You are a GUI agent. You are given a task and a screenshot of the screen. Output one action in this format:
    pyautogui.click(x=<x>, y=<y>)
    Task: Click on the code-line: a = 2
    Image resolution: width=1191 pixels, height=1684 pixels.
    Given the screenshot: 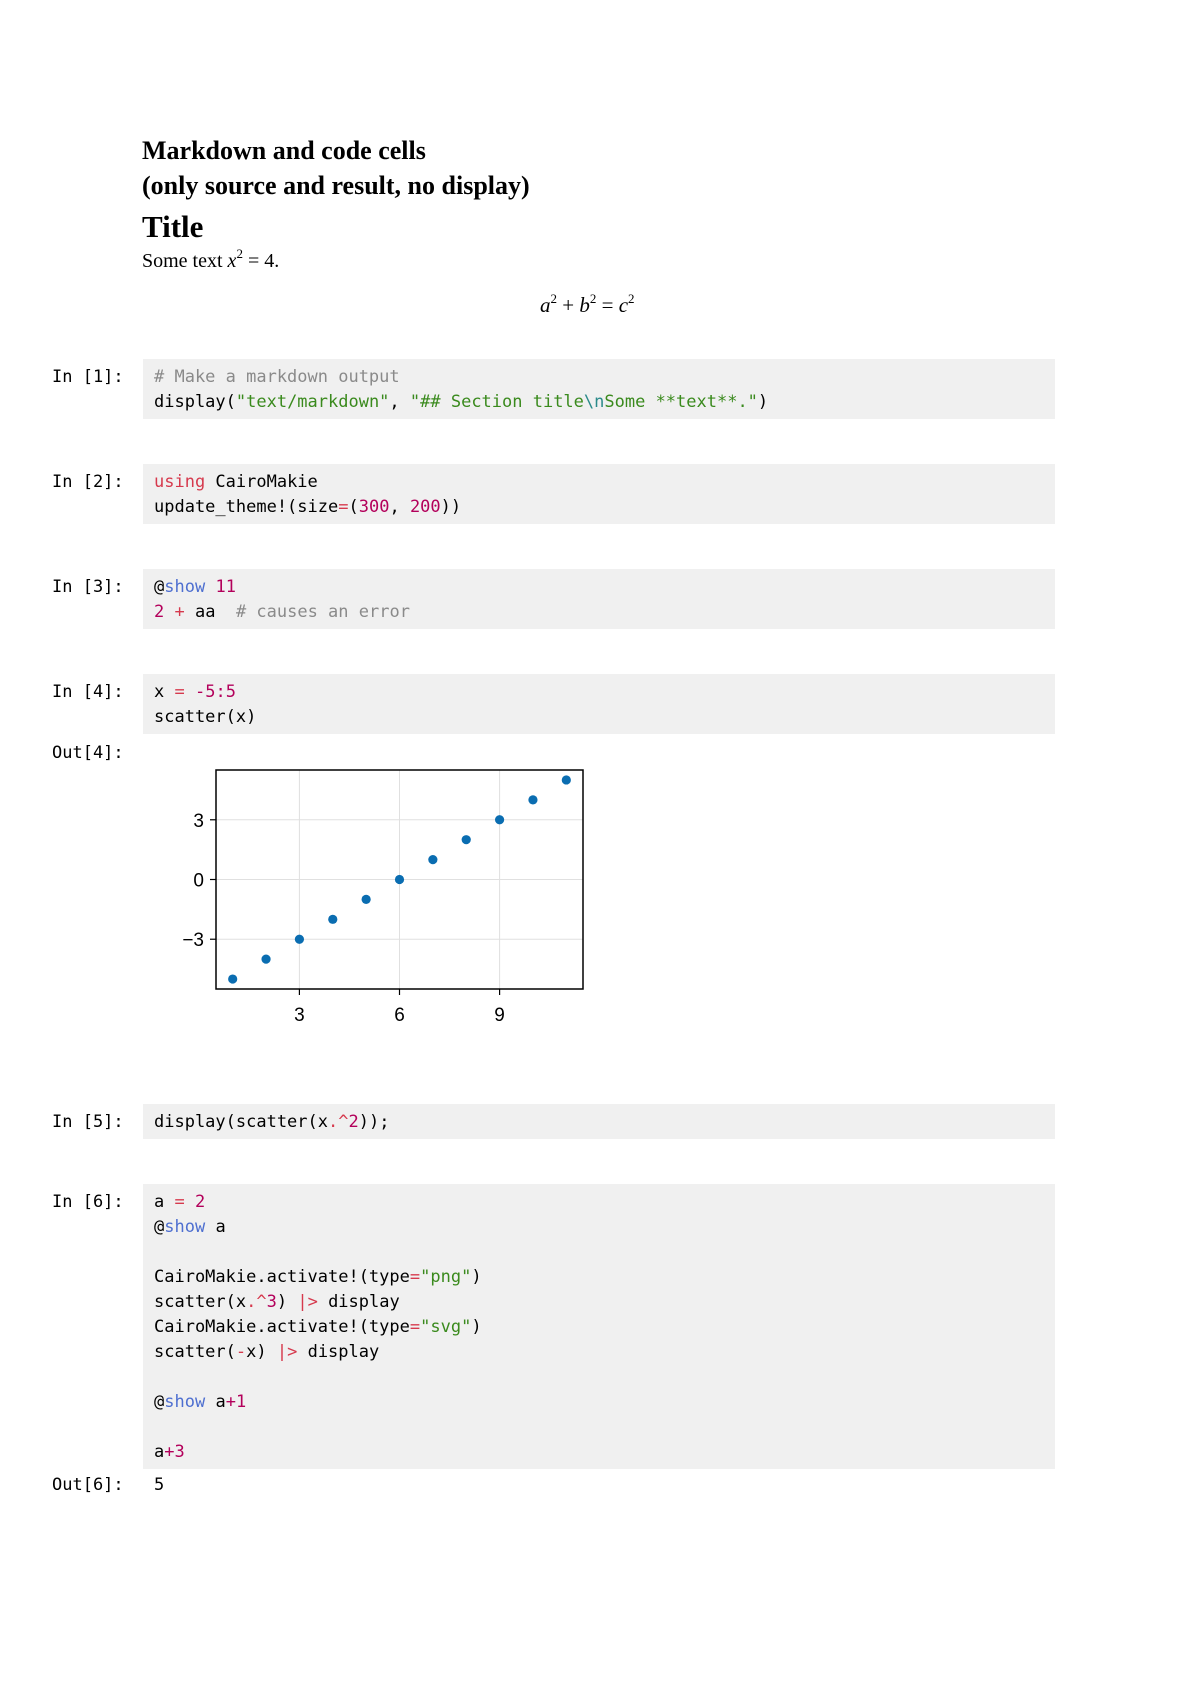 What is the action you would take?
    pyautogui.click(x=599, y=1202)
    